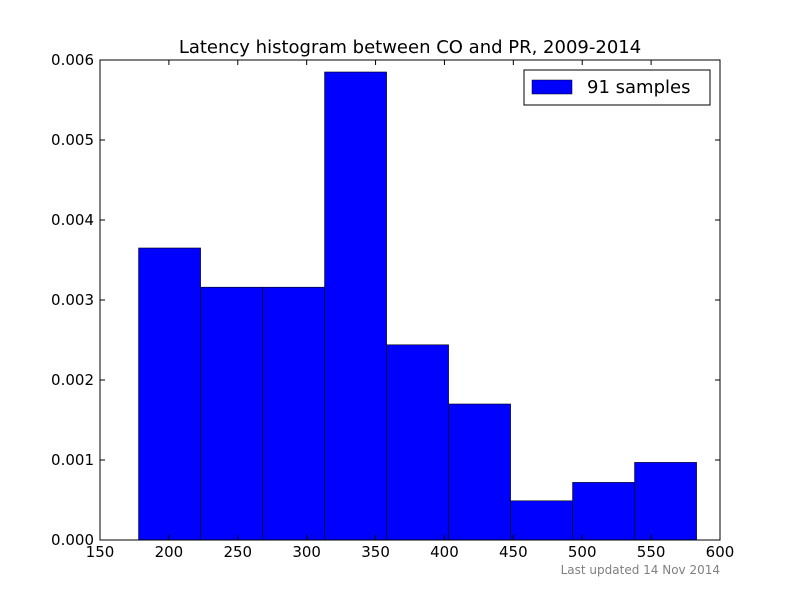 The height and width of the screenshot is (600, 800). What do you see at coordinates (169, 552) in the screenshot?
I see `x-tick-label: 200` at bounding box center [169, 552].